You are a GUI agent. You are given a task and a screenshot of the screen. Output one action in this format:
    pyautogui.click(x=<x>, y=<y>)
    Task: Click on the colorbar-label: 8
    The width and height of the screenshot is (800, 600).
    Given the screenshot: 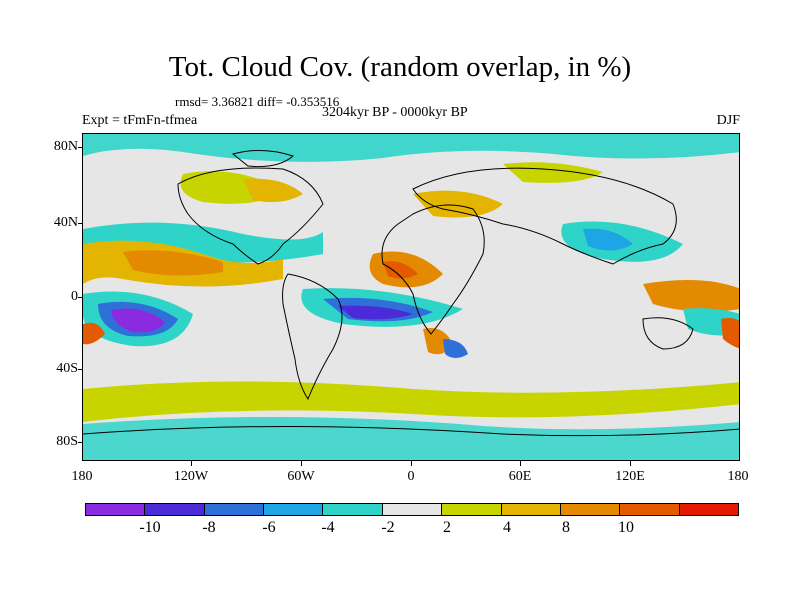 What is the action you would take?
    pyautogui.click(x=566, y=527)
    